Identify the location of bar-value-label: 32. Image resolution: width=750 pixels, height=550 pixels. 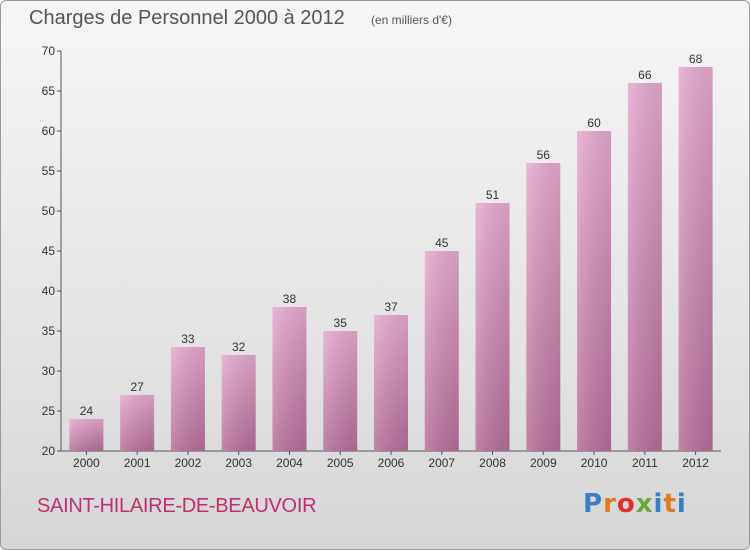
(239, 347).